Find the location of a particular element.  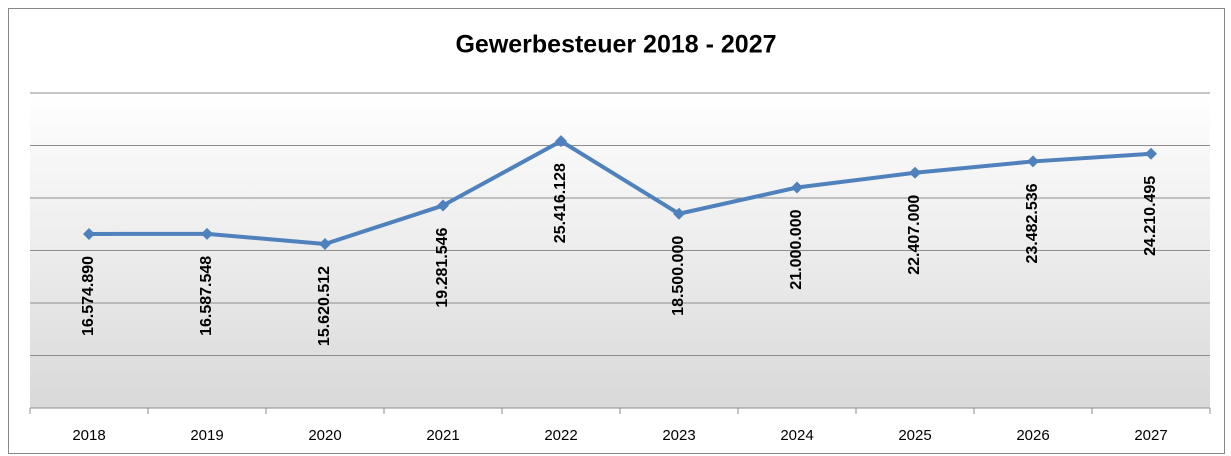

data-label: 22.407.000 is located at coordinates (914, 235).